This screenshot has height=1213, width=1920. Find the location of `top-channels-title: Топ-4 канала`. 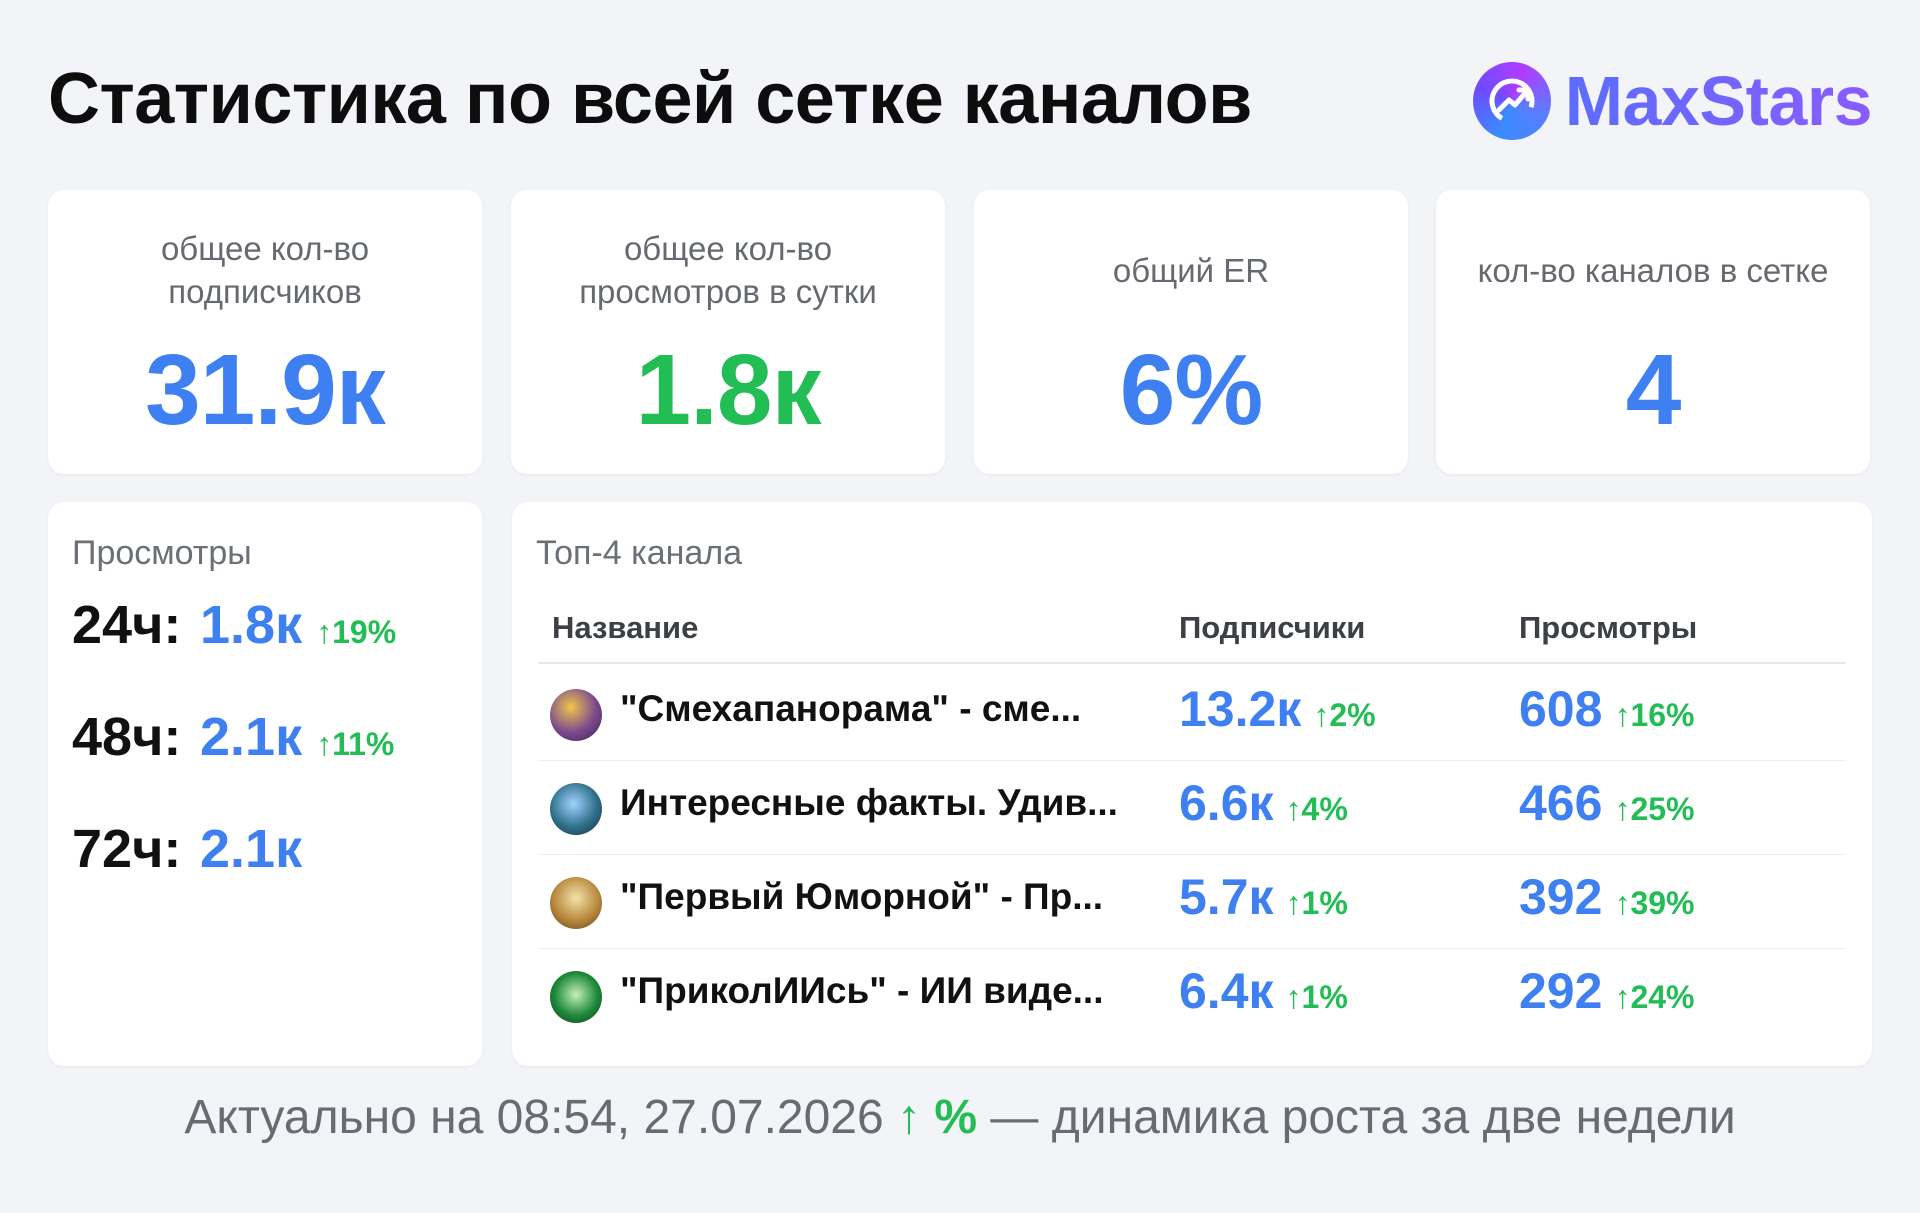

top-channels-title: Топ-4 канала is located at coordinates (639, 553).